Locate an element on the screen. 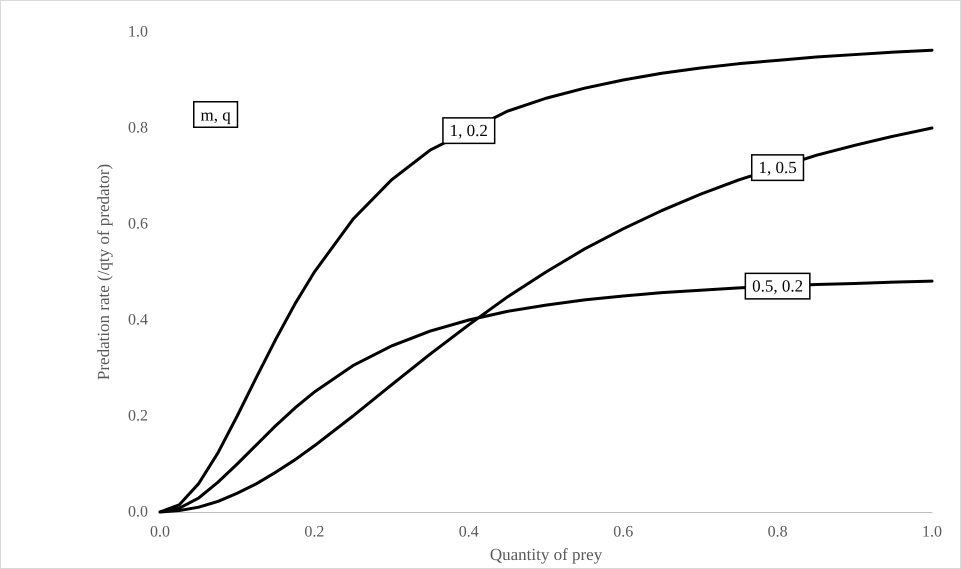 This screenshot has width=961, height=569. y-tick-label: 0.4 is located at coordinates (138, 320).